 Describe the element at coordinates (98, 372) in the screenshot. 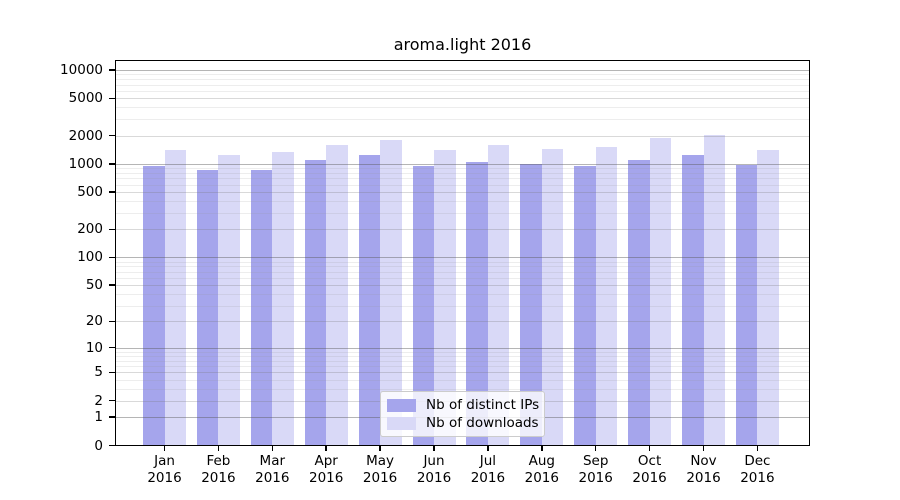

I see `y-axis-tick-label: 5` at that location.